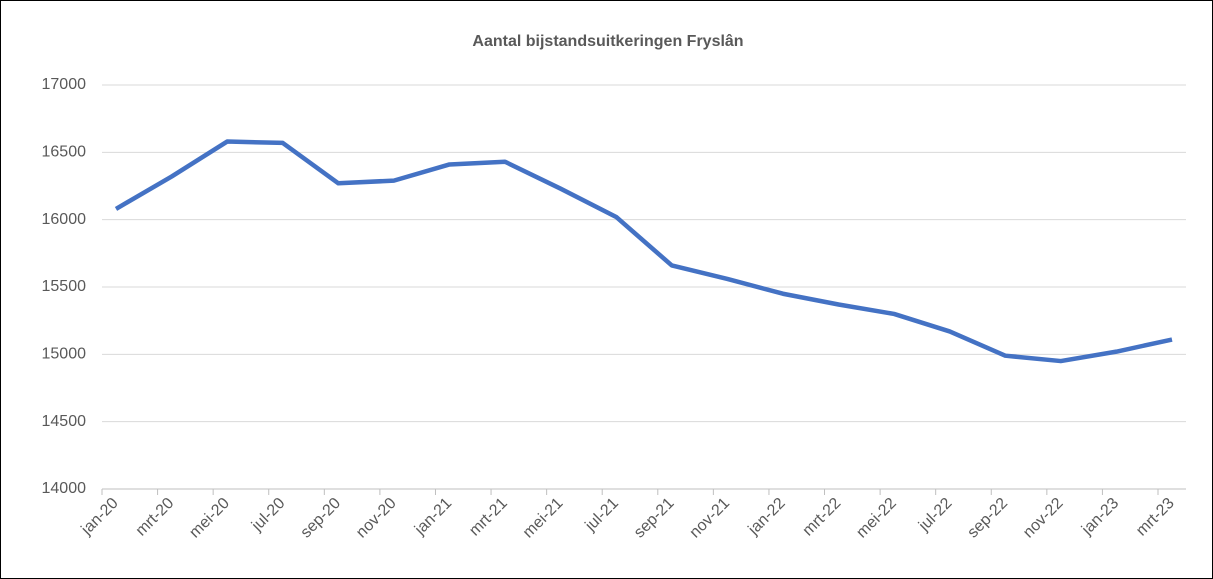 This screenshot has width=1213, height=579. What do you see at coordinates (64, 84) in the screenshot?
I see `y-tick-label: 17000` at bounding box center [64, 84].